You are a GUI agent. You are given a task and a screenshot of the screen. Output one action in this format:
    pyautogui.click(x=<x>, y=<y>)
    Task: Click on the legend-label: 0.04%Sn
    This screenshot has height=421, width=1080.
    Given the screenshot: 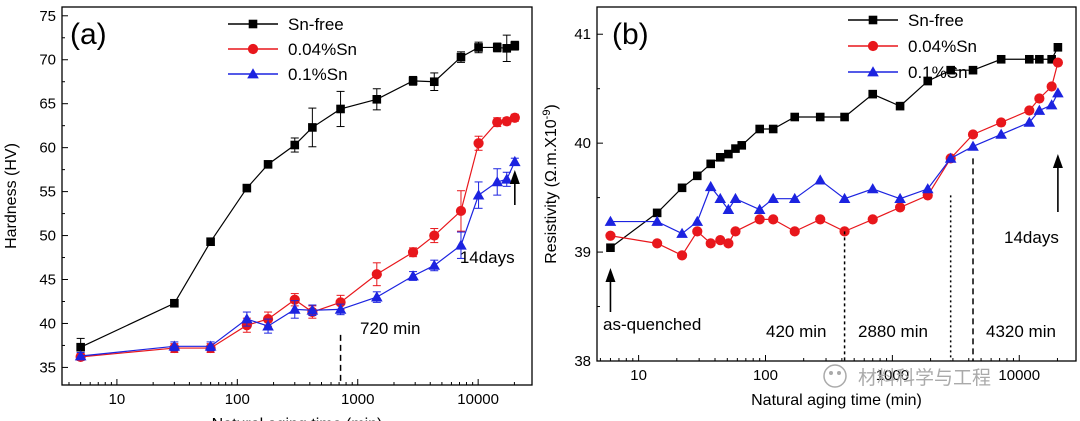 What is the action you would take?
    pyautogui.click(x=322, y=49)
    